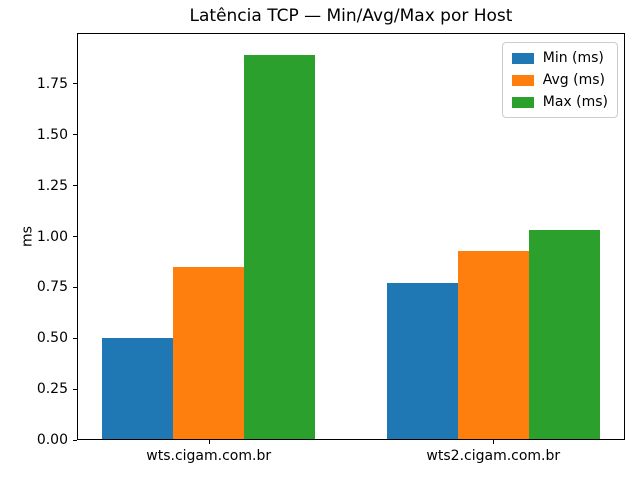 The image size is (640, 480). Describe the element at coordinates (209, 456) in the screenshot. I see `x-tick-label-wts-cigam-com-br: wts.cigam.com.br` at that location.